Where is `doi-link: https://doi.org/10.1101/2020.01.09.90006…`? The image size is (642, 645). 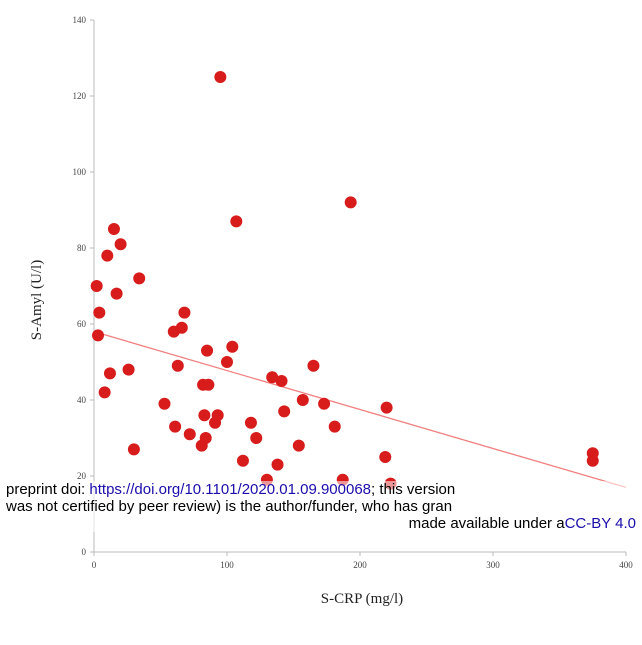
doi-link: https://doi.org/10.1101/2020.01.09.90006… is located at coordinates (230, 489).